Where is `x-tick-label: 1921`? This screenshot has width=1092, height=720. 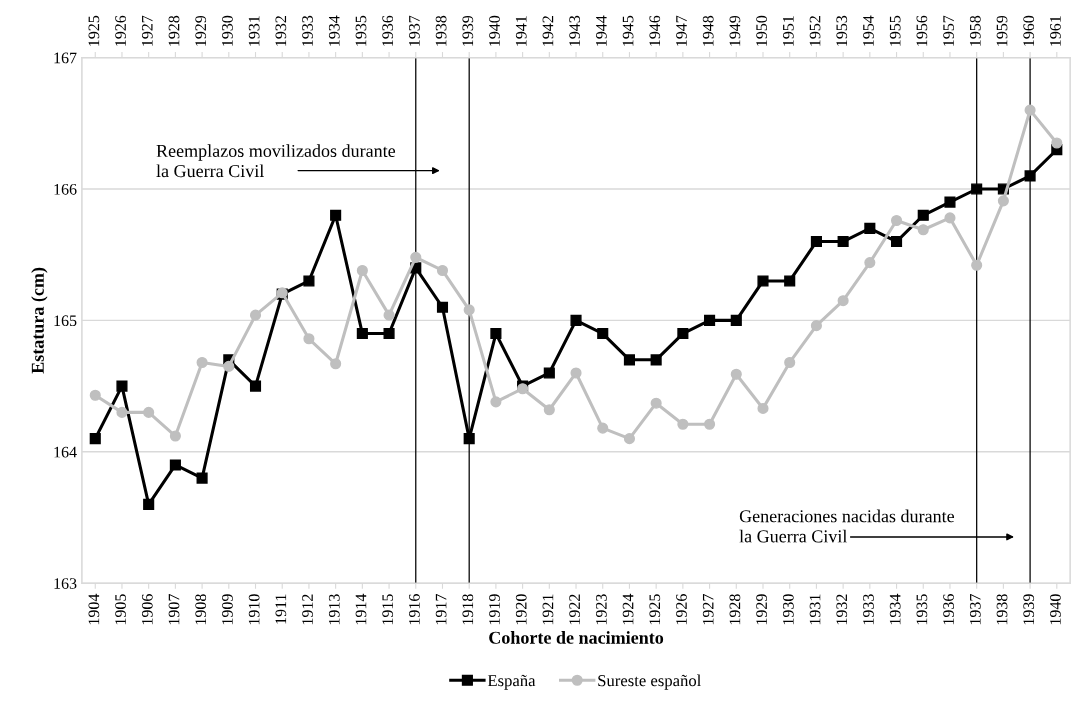 x-tick-label: 1921 is located at coordinates (548, 609).